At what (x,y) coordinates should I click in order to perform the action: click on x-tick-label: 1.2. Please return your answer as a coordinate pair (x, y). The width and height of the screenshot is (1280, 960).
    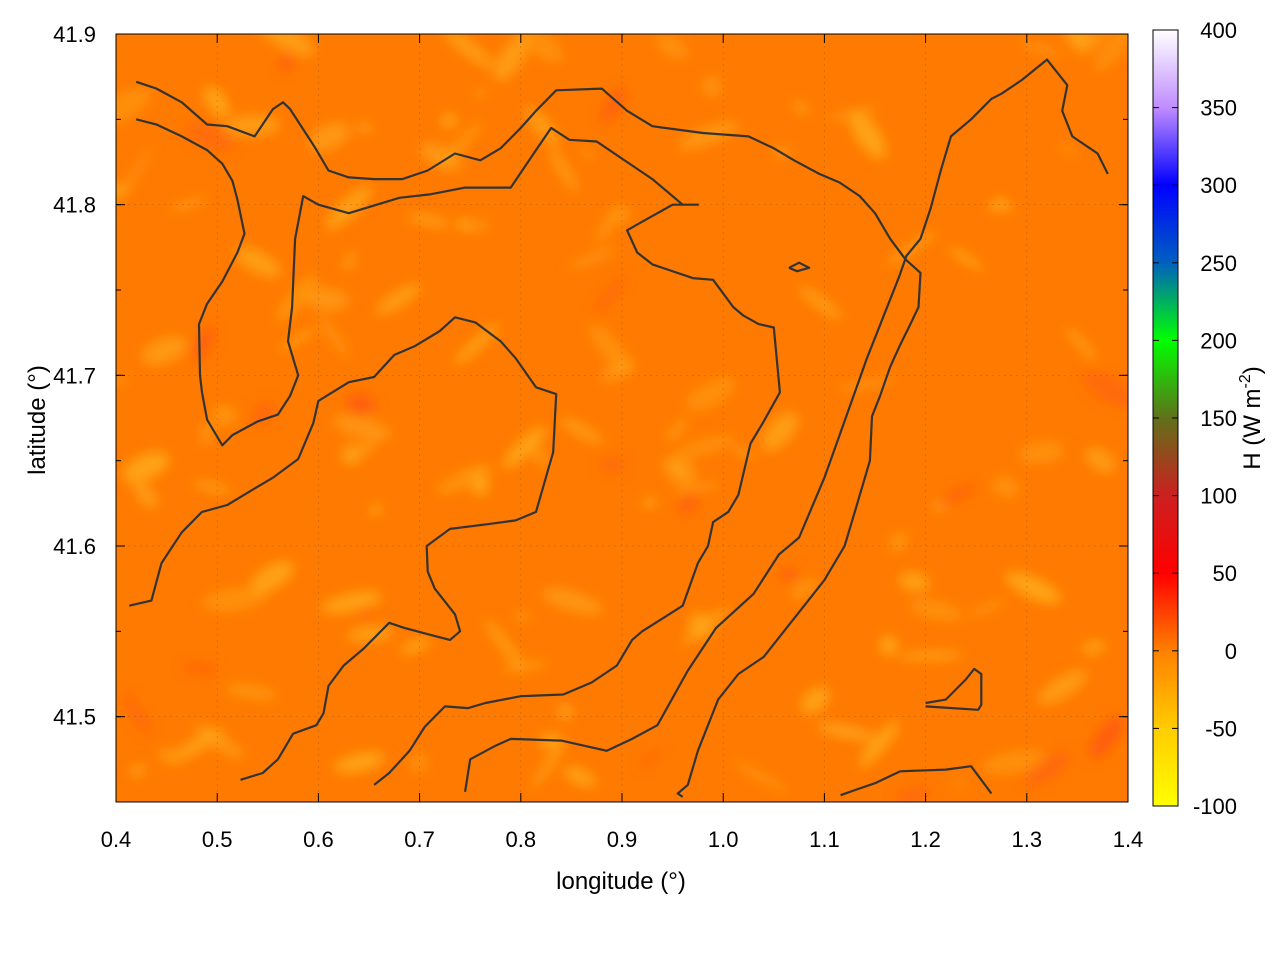
    Looking at the image, I should click on (925, 839).